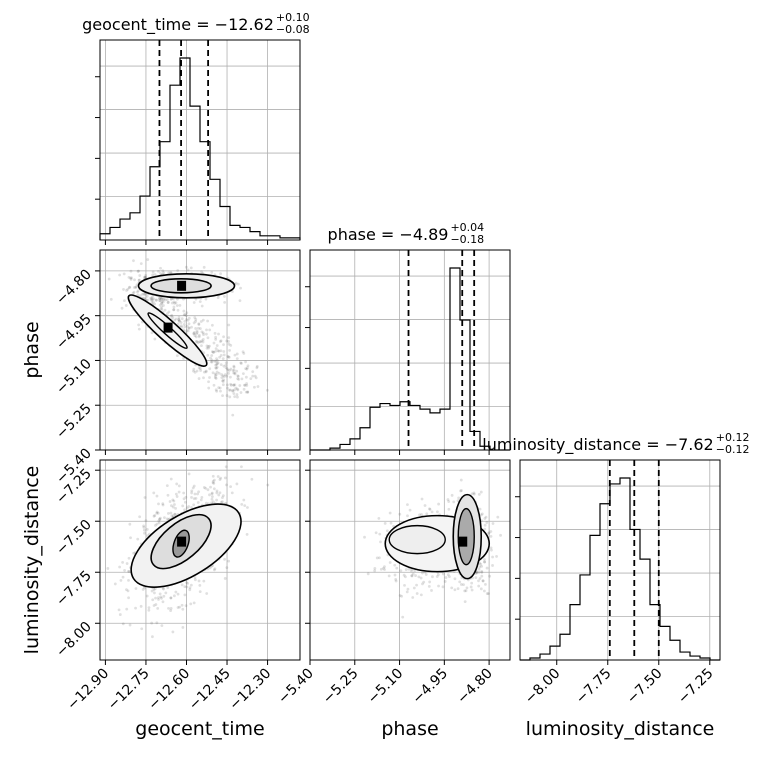 This screenshot has height=765, width=760. What do you see at coordinates (409, 729) in the screenshot?
I see `x-axis-label: phase` at bounding box center [409, 729].